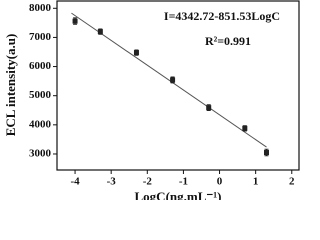 The height and width of the screenshot is (240, 320). Describe the element at coordinates (40, 8) in the screenshot. I see `y-tick-label: 8000` at that location.